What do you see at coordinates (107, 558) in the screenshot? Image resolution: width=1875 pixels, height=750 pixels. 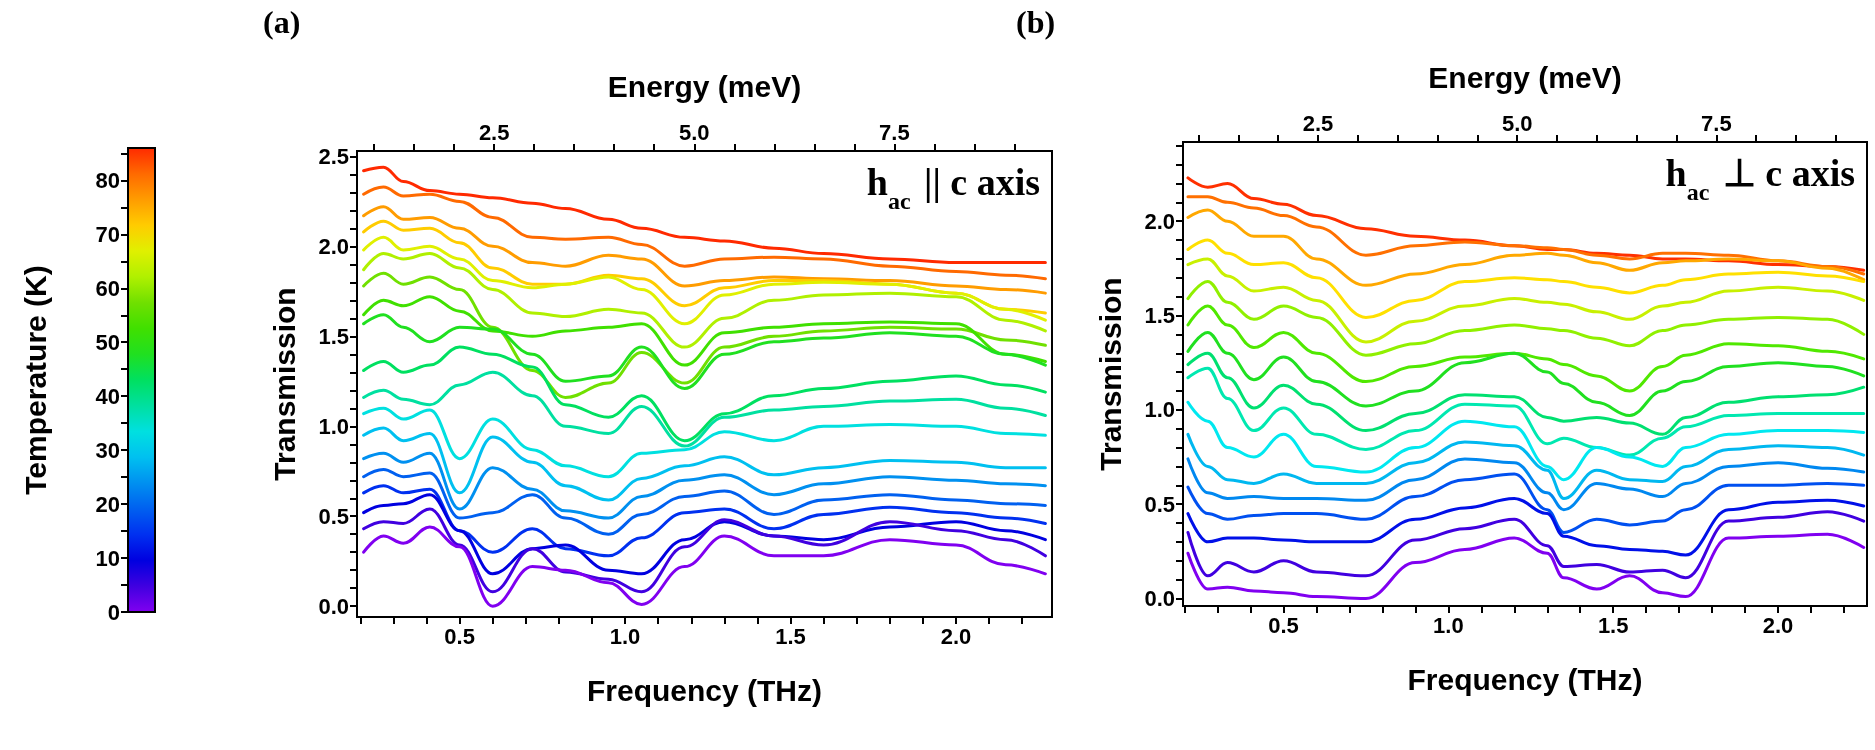 I see `color-bar-label: 10` at bounding box center [107, 558].